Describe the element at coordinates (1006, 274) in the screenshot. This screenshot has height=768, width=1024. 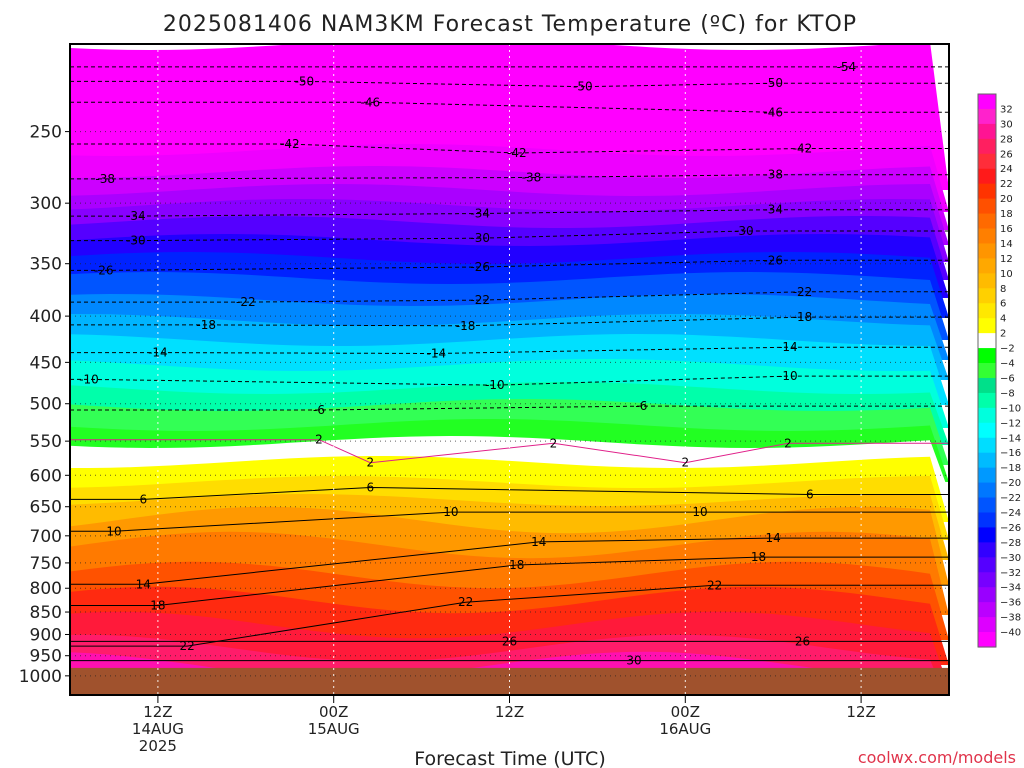
I see `colorbar-label: 10` at that location.